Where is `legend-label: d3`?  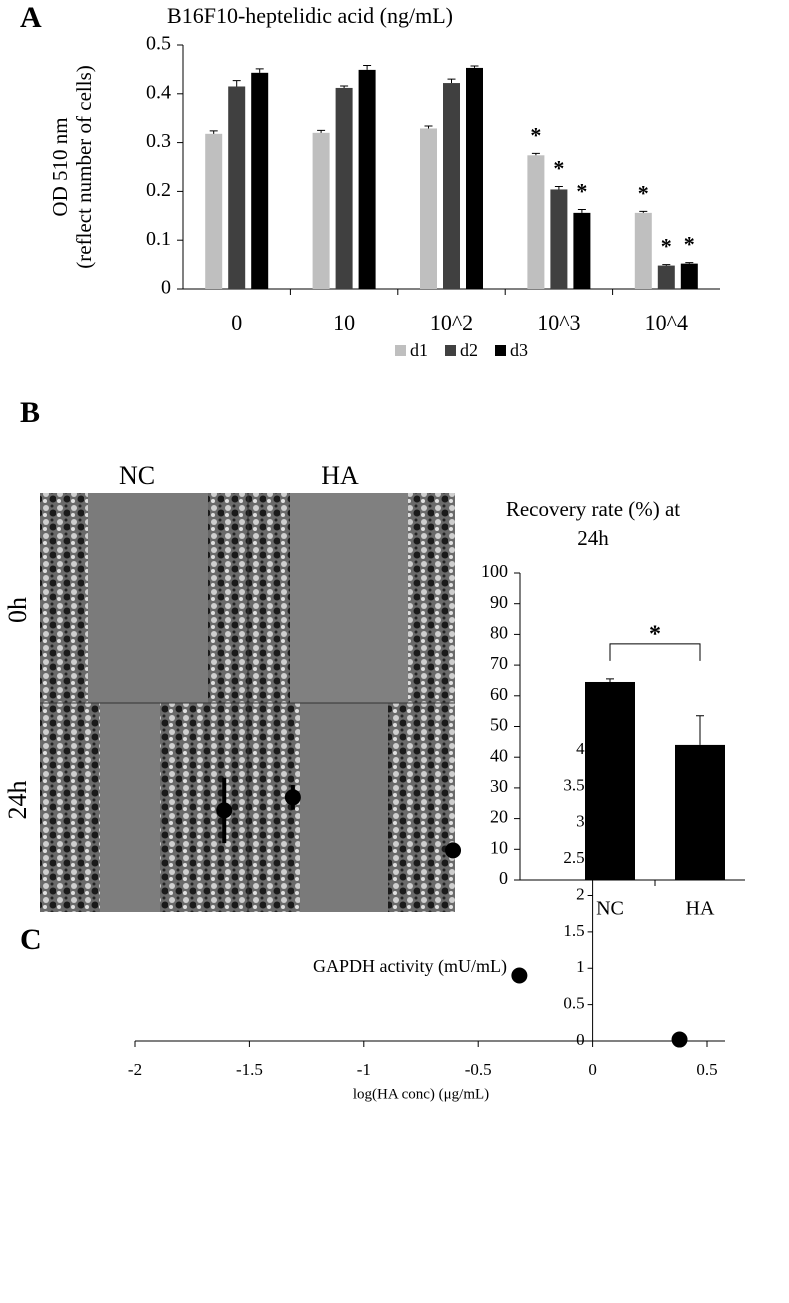
legend-label: d3 is located at coordinates (519, 350).